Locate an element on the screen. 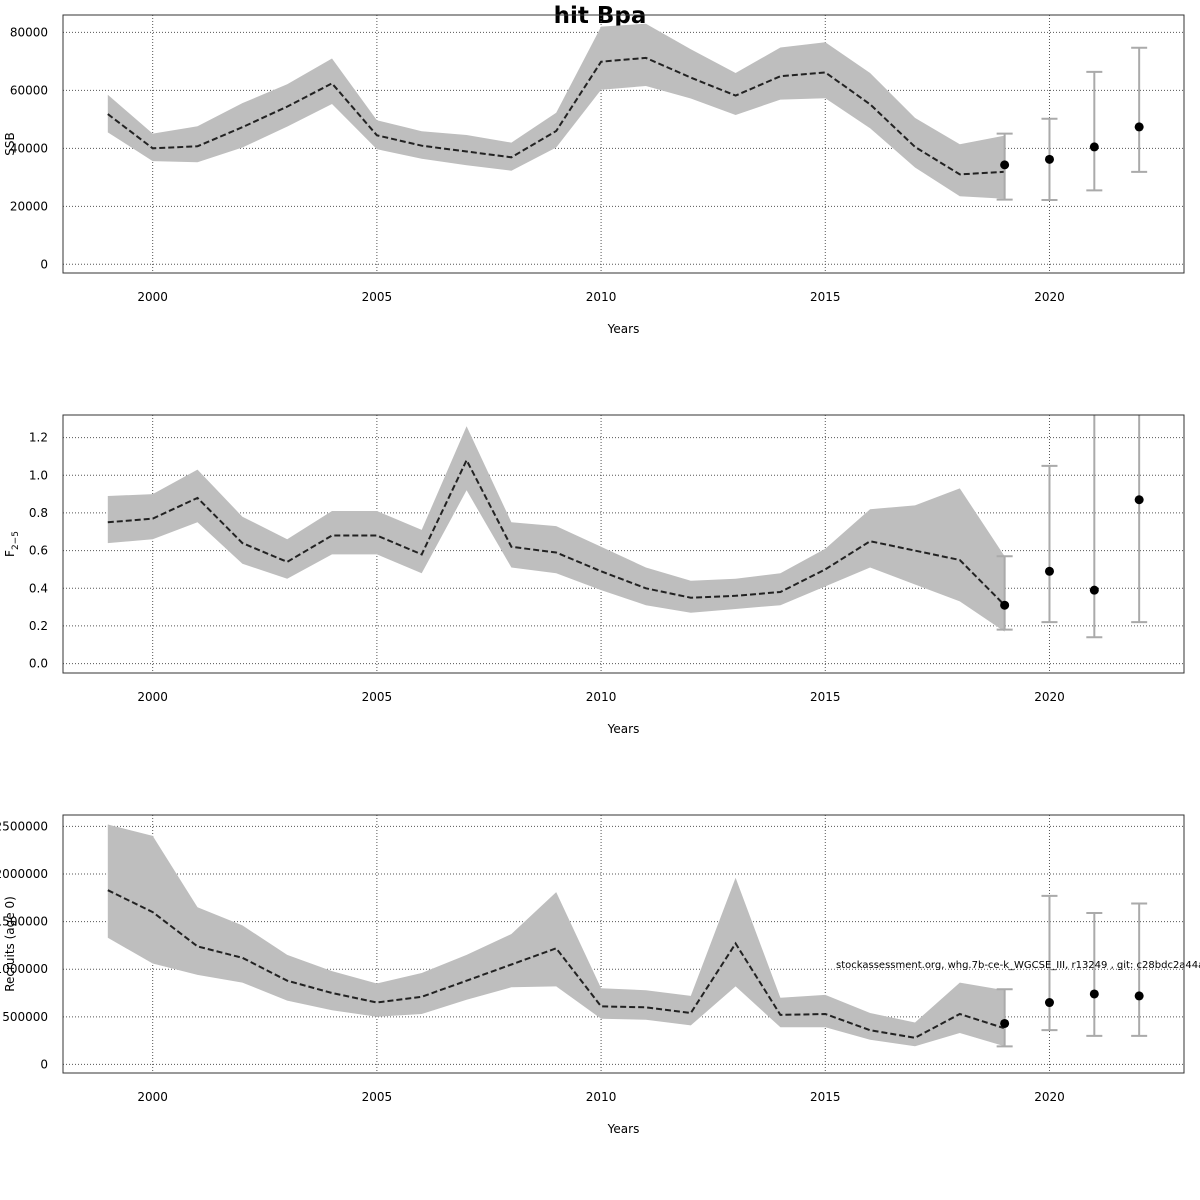 The height and width of the screenshot is (1200, 1200). y-tick-label: 80000 is located at coordinates (29, 32).